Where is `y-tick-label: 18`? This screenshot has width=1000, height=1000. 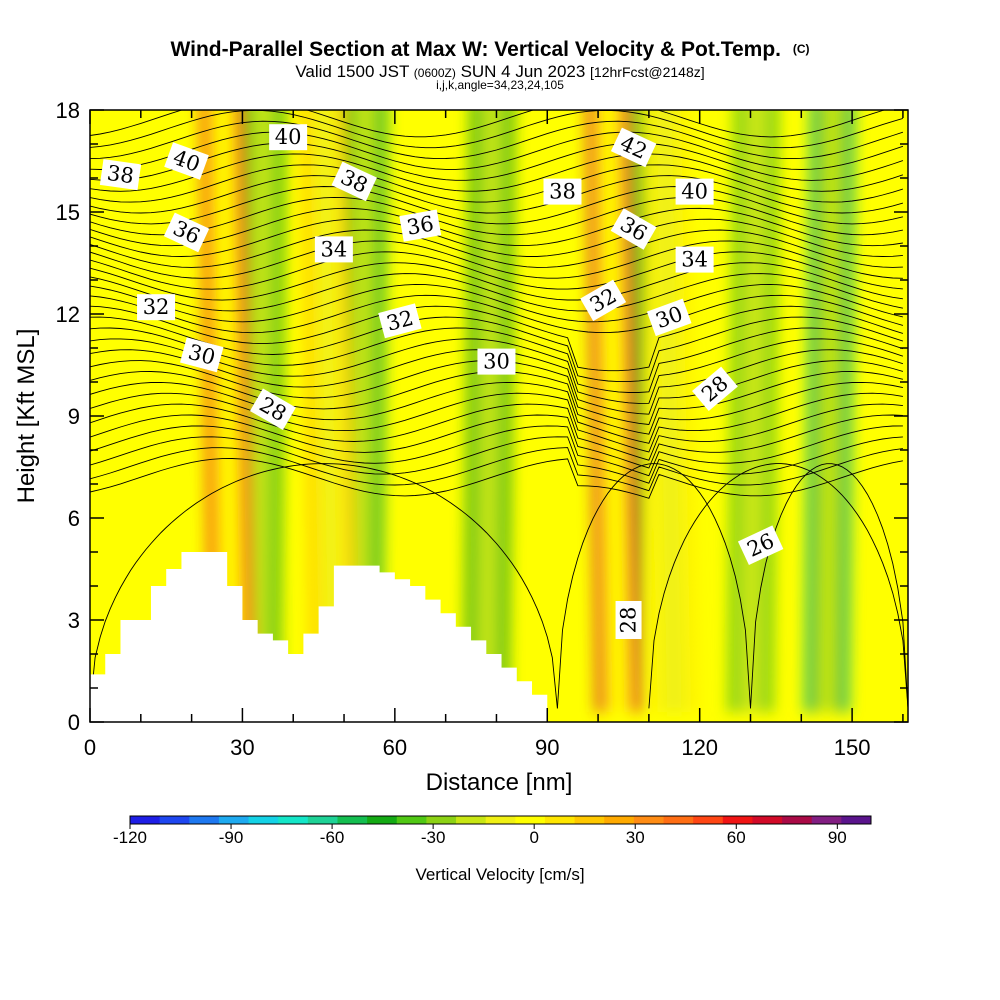 y-tick-label: 18 is located at coordinates (68, 110).